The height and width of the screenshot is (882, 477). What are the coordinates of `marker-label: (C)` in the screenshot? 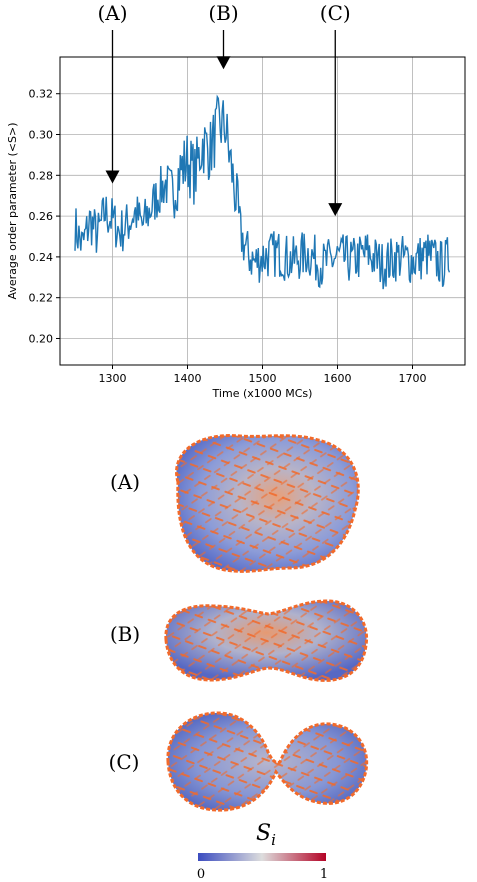 It's located at (335, 13).